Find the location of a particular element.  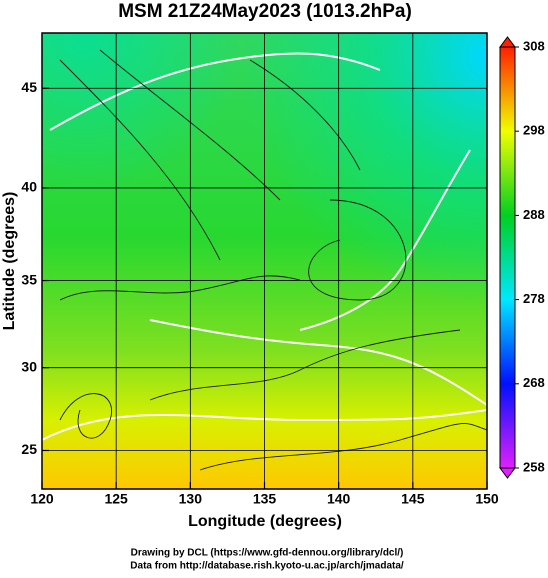

colorbar-extension-top is located at coordinates (507, 42).